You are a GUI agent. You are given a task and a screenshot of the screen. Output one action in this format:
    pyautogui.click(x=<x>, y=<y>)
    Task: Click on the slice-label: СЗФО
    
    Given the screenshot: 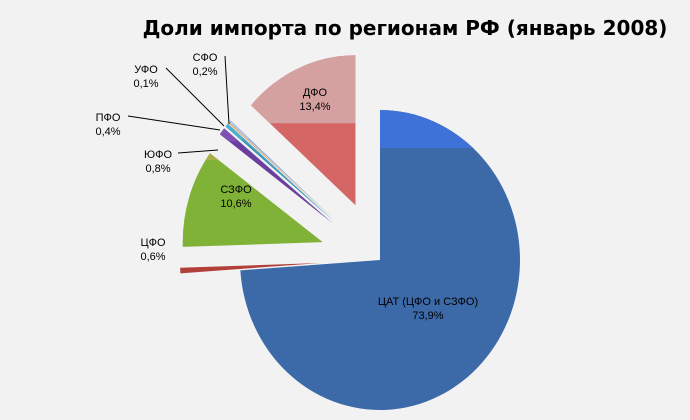 What is the action you would take?
    pyautogui.click(x=236, y=190)
    